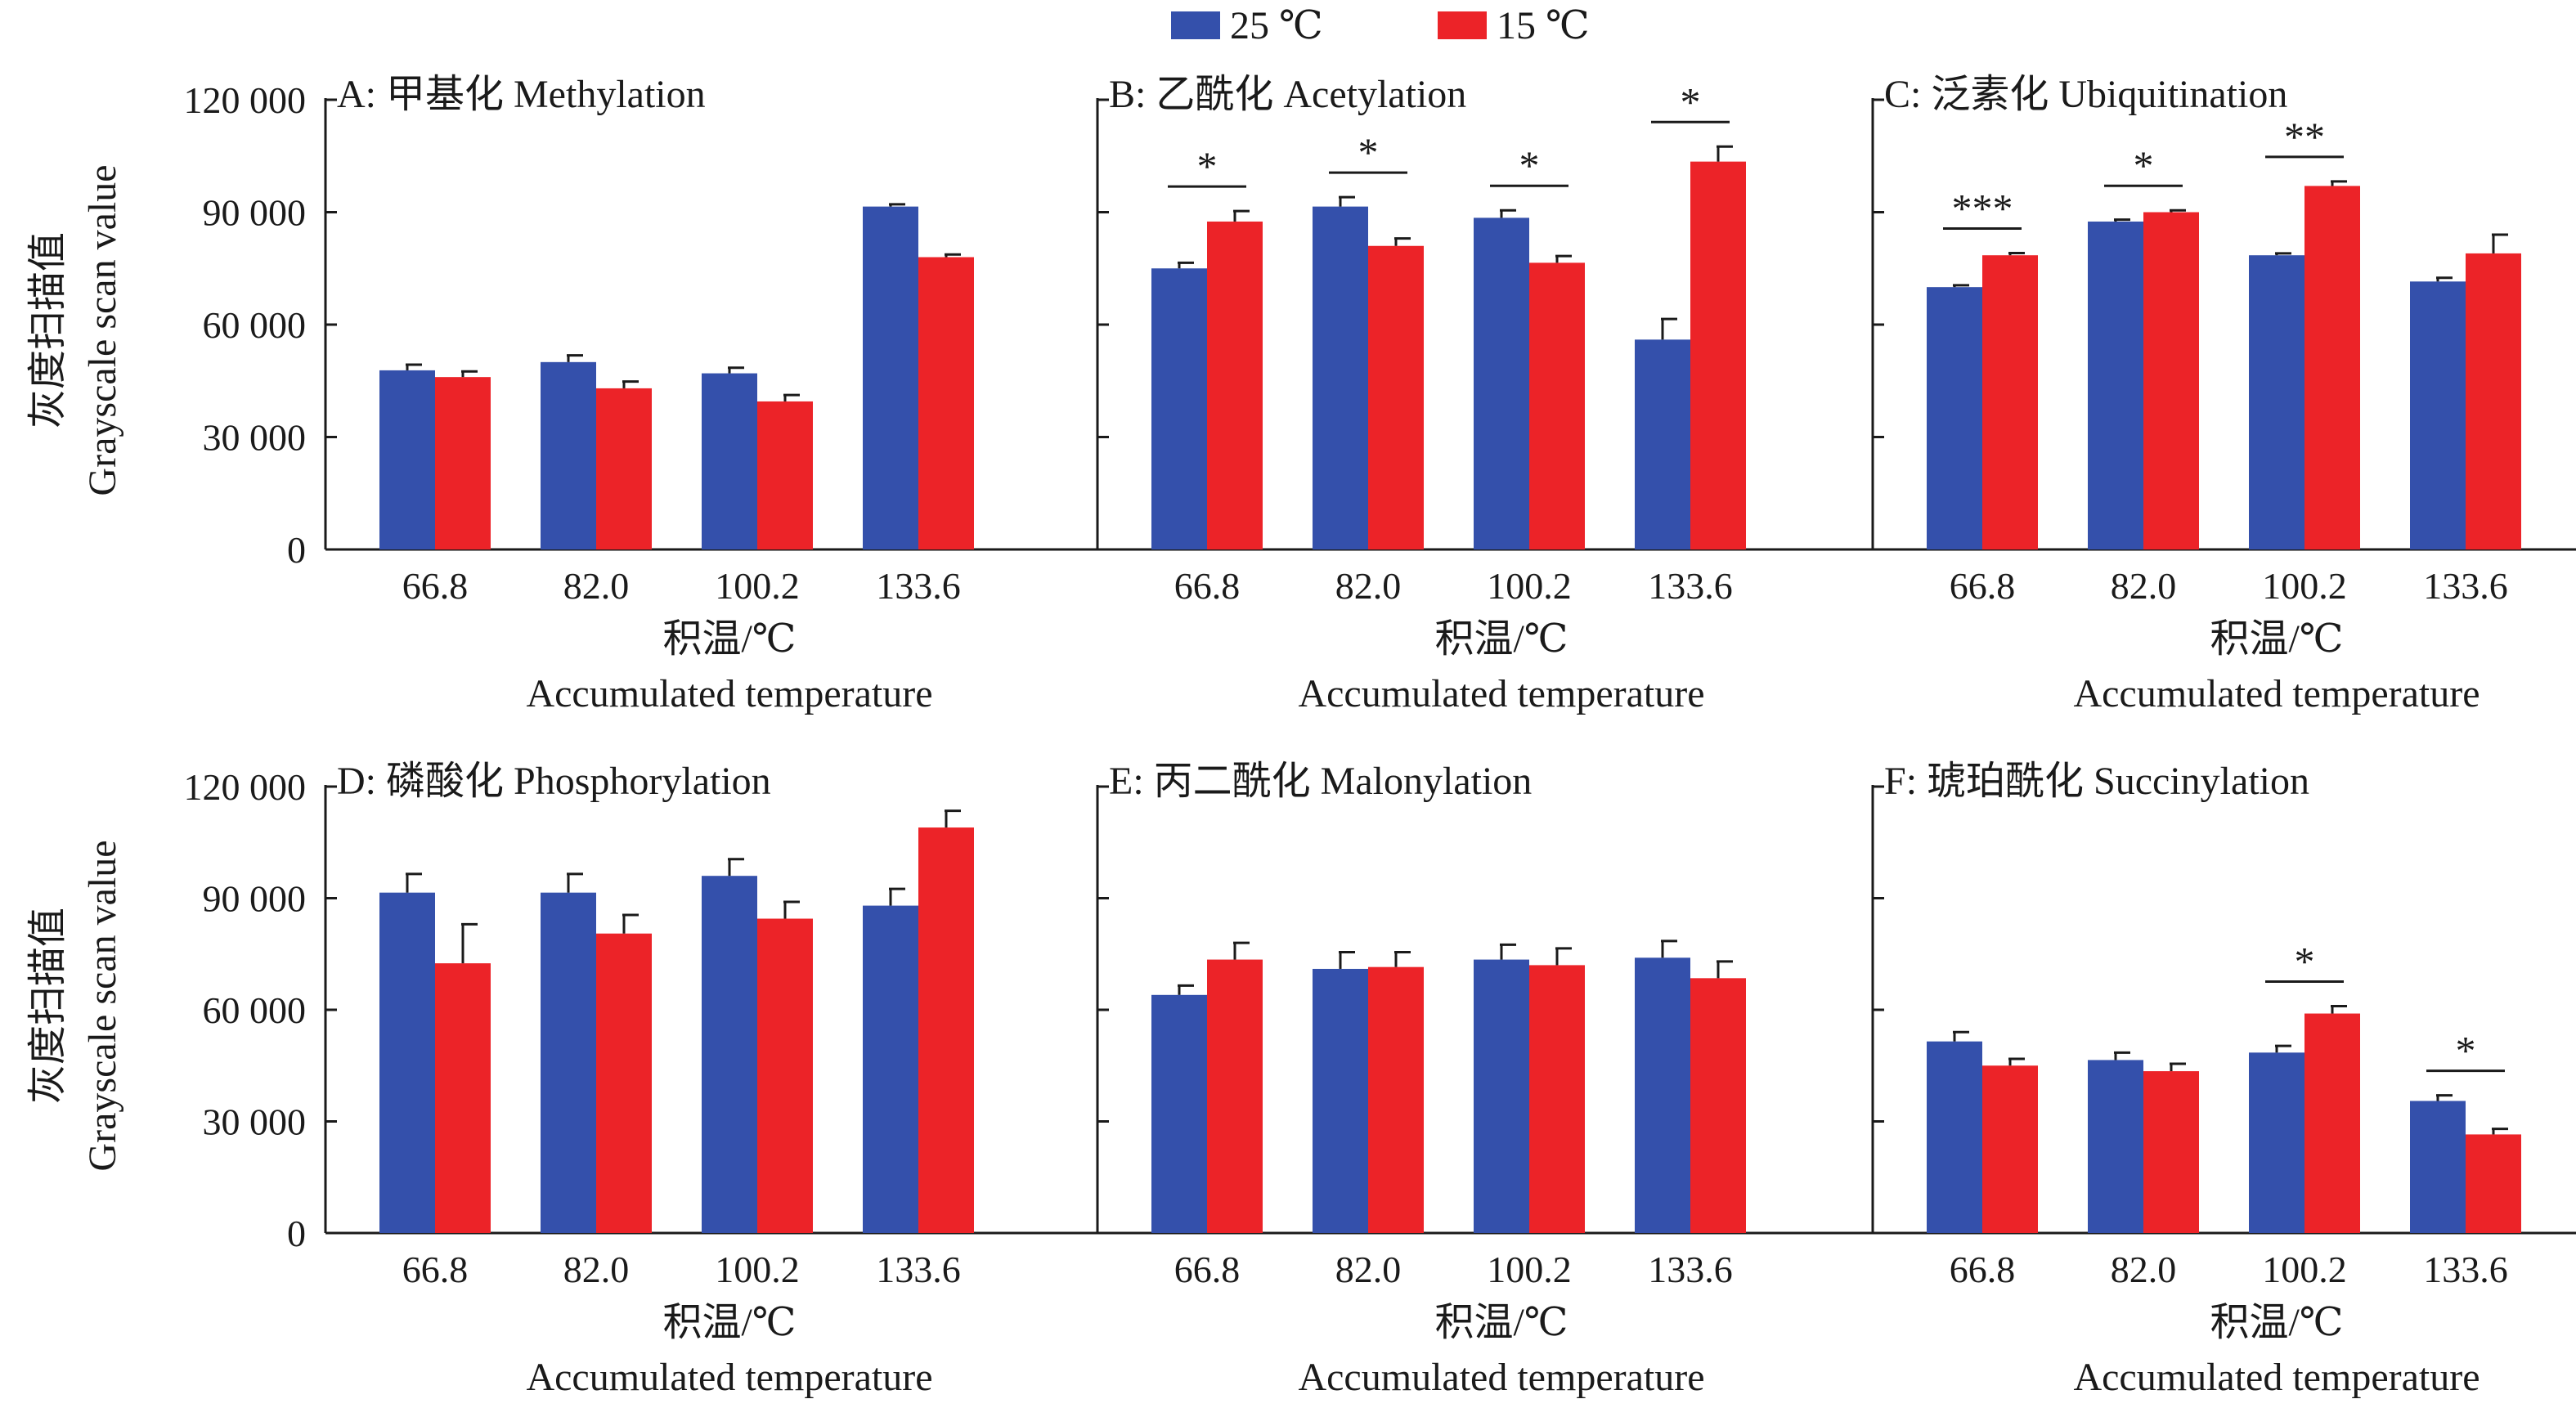 The height and width of the screenshot is (1408, 2576). Describe the element at coordinates (2097, 781) in the screenshot. I see `panel-title: F: 琥珀酰化 Succinylation` at that location.